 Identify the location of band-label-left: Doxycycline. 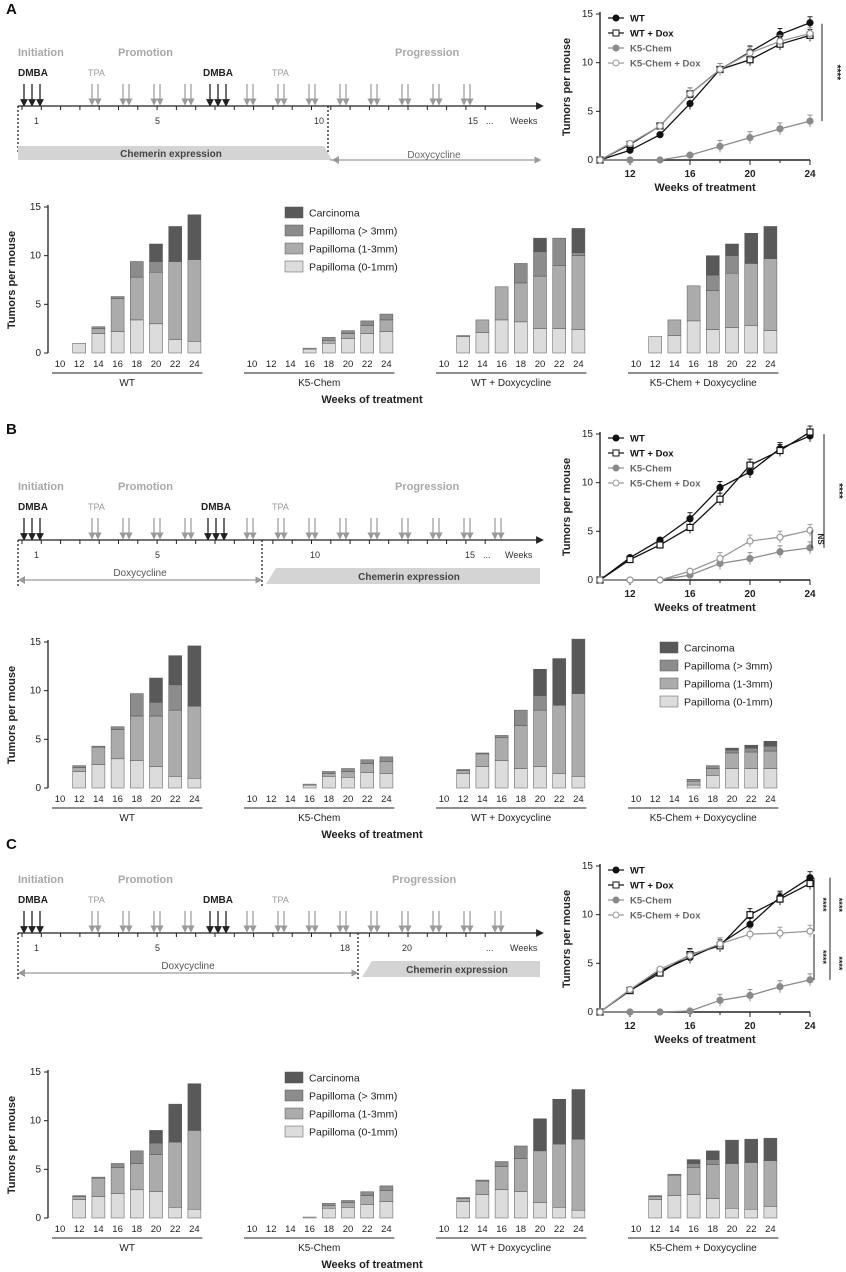
(188, 966).